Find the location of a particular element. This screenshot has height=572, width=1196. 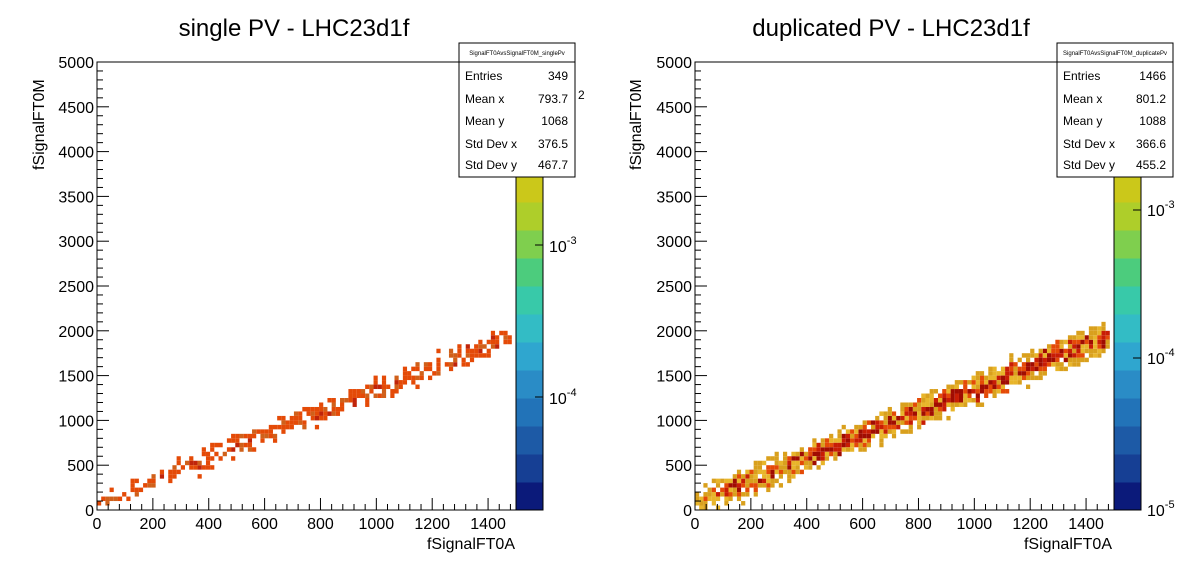

stats-label-std-dev-x: Std Dev x is located at coordinates (491, 144).